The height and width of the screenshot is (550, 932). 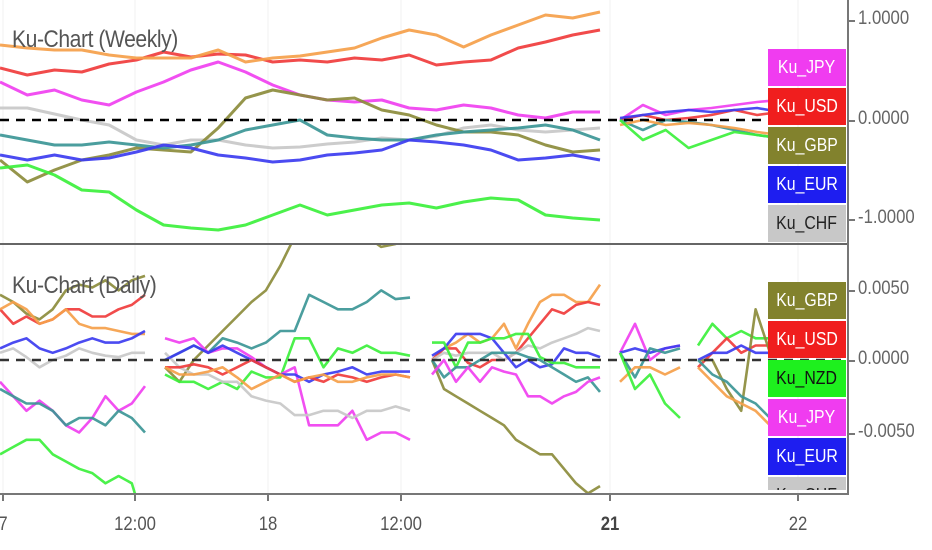 I want to click on legend-label: Ku_NZD, so click(x=807, y=378).